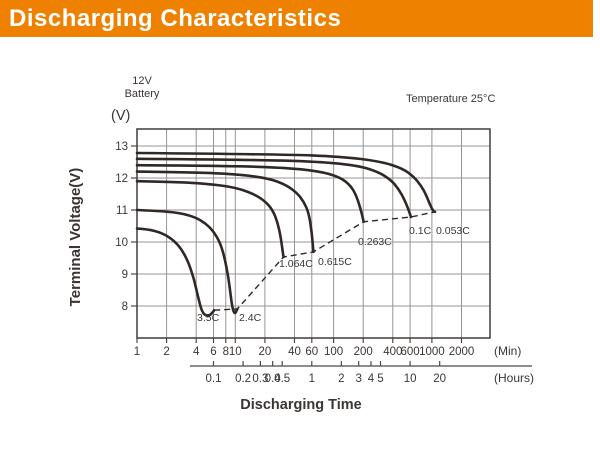 The image size is (600, 451). Describe the element at coordinates (122, 211) in the screenshot. I see `y-tick-label-11: 11` at that location.